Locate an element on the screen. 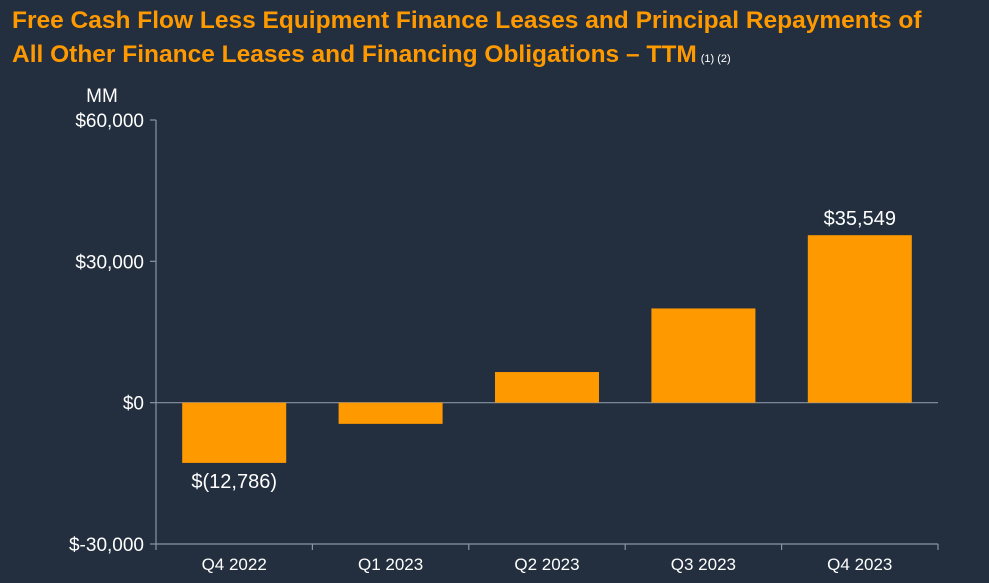 The image size is (989, 583). data-label: $(12,786) is located at coordinates (234, 482).